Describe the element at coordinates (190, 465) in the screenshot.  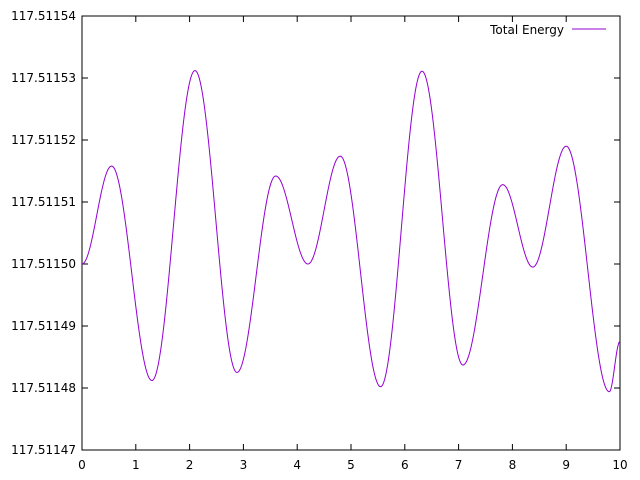
I see `x-tick-label: 2` at that location.